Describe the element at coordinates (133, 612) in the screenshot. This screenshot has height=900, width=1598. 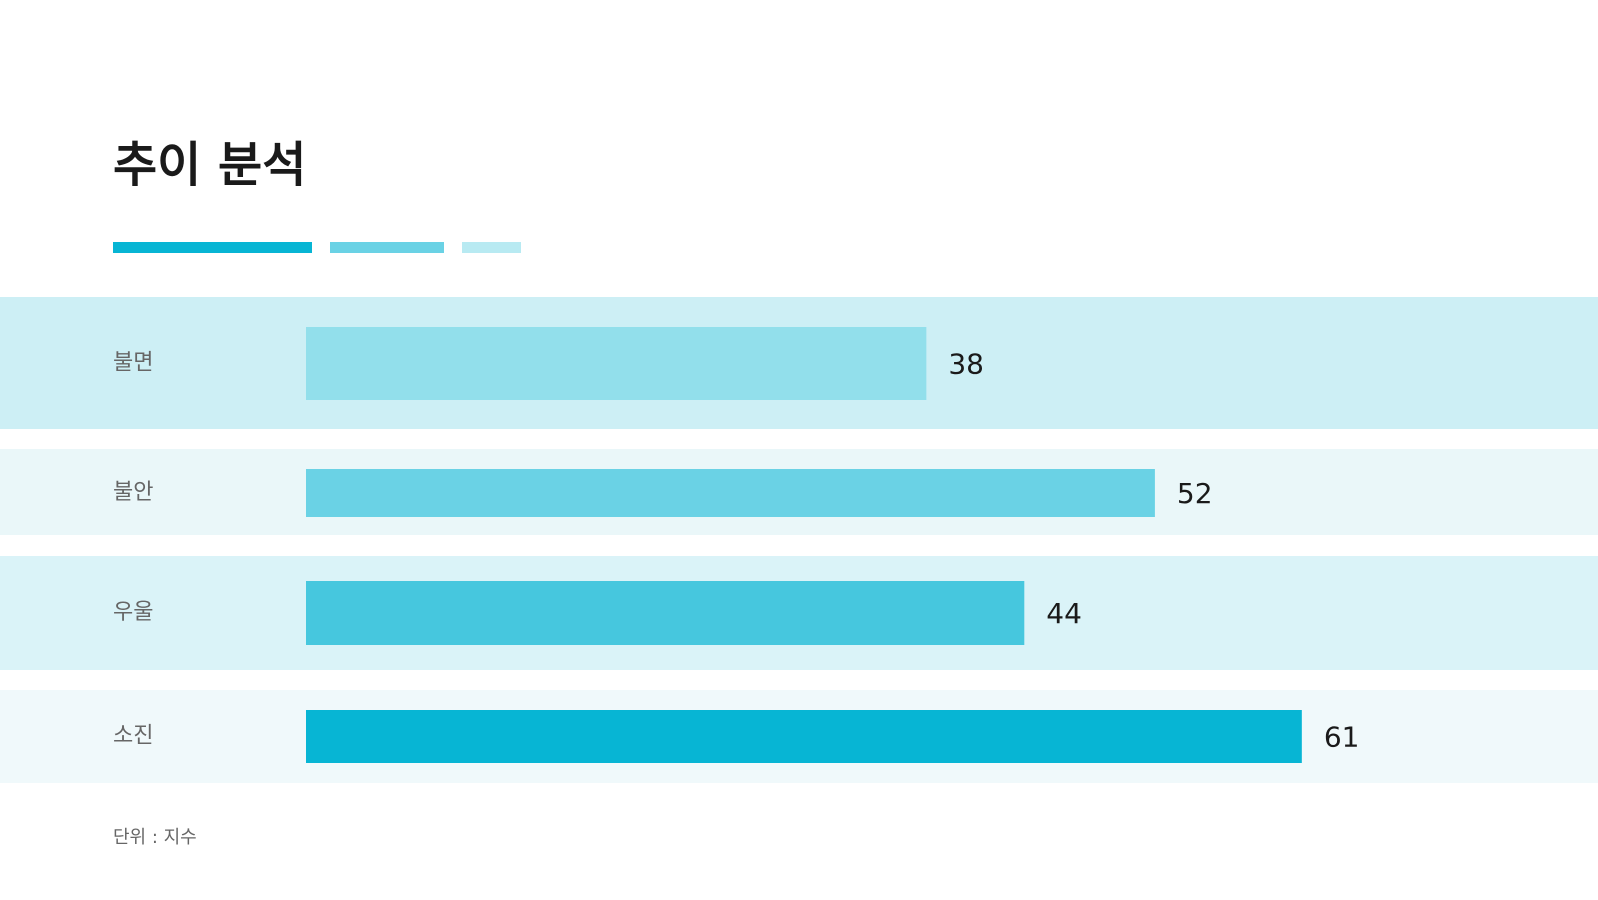
I see `category-label: 우울` at that location.